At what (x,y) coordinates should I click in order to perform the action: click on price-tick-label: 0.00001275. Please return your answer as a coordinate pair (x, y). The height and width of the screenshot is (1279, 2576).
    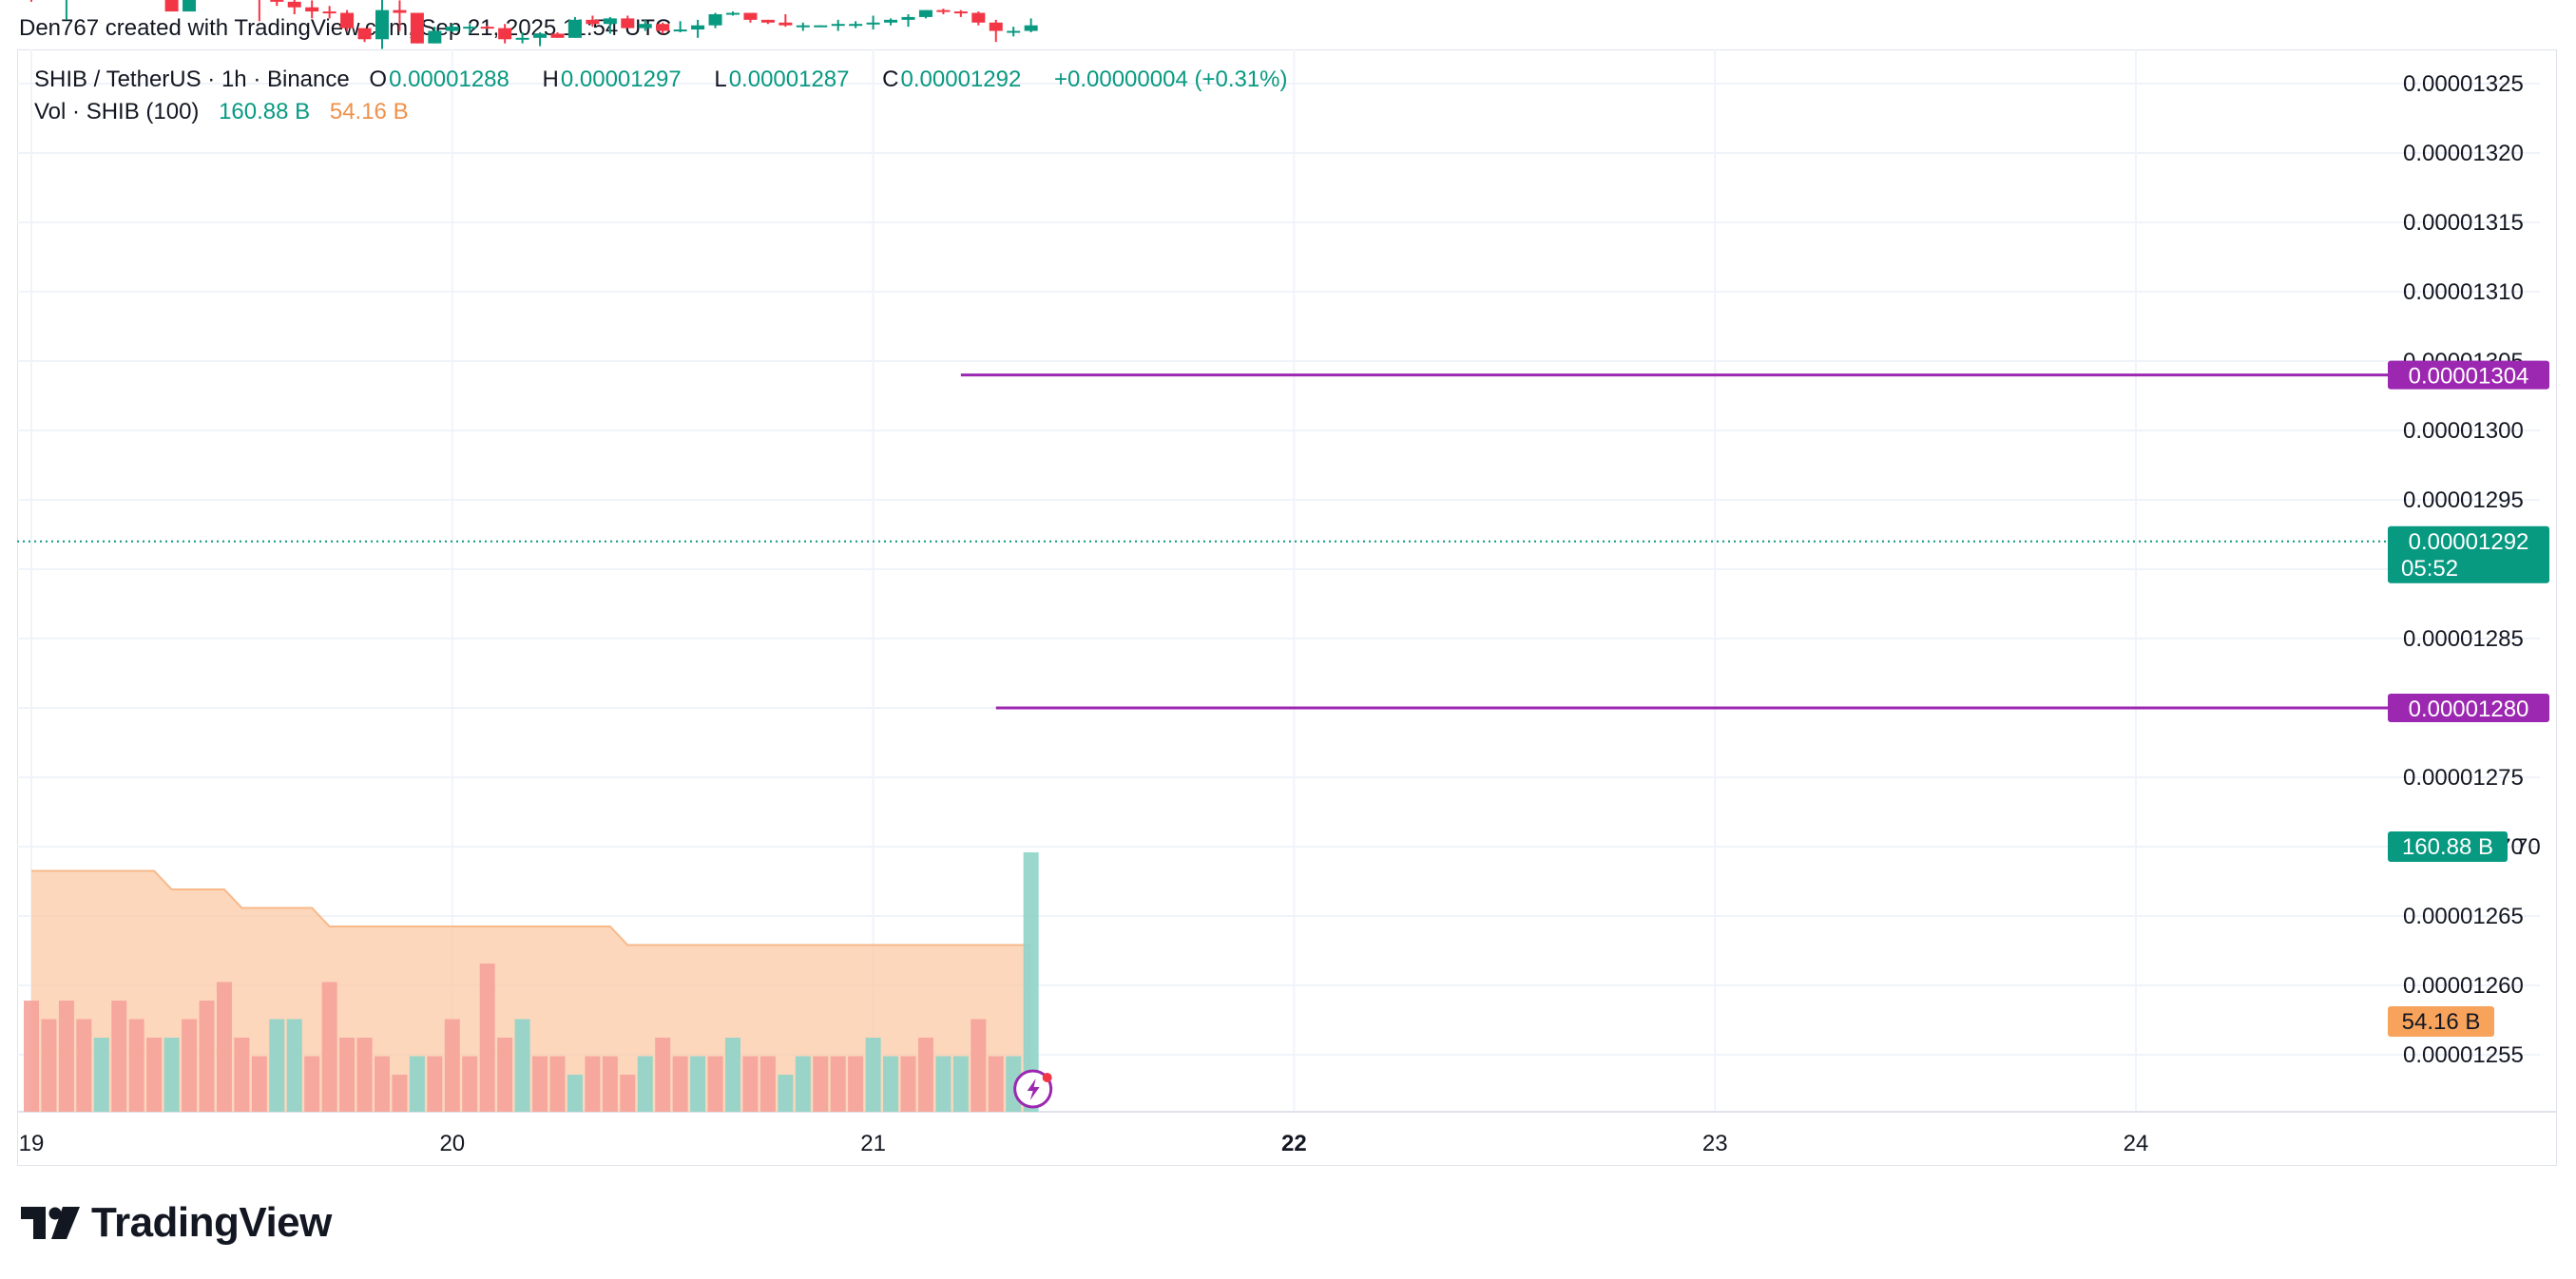
    Looking at the image, I should click on (2463, 778).